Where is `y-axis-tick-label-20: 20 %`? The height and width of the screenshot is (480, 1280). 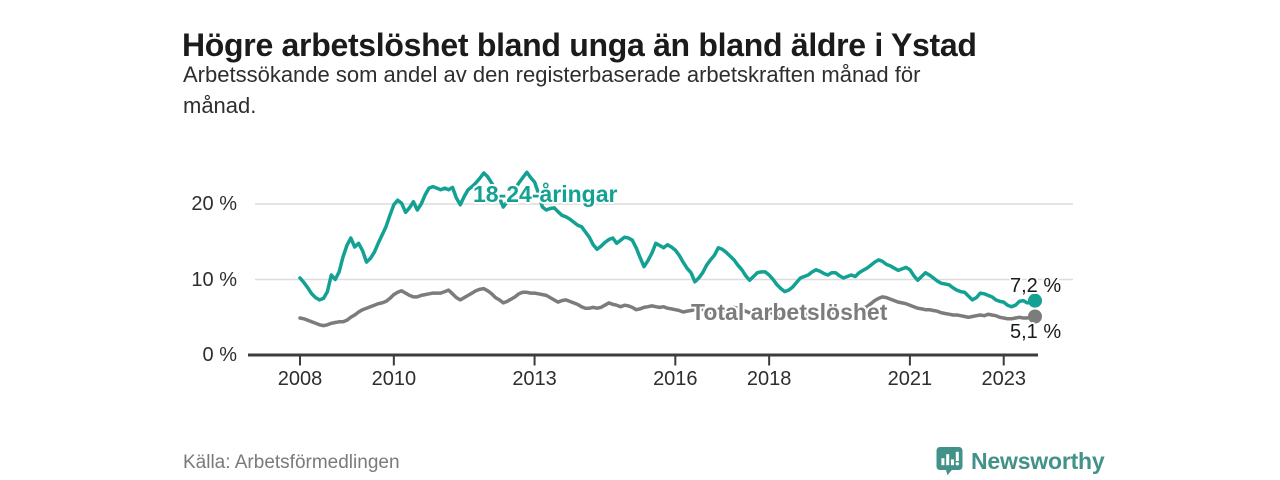
y-axis-tick-label-20: 20 % is located at coordinates (214, 204).